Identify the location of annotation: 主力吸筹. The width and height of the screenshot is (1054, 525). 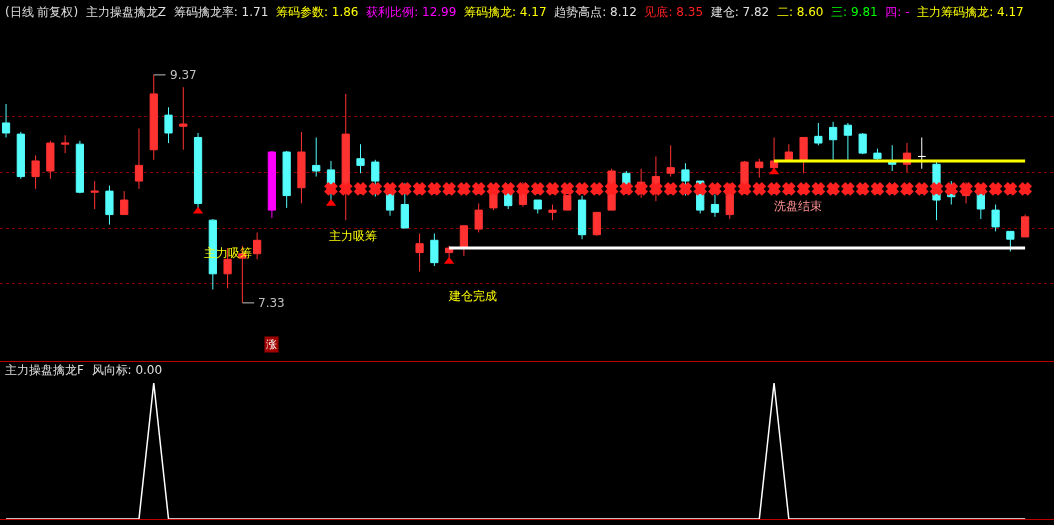
(353, 236).